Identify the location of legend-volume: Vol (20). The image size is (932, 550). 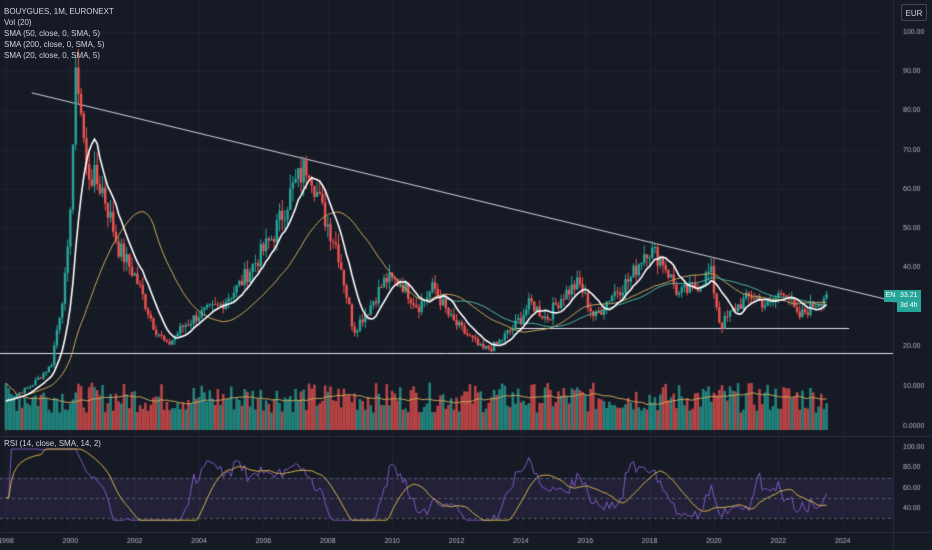
(18, 22).